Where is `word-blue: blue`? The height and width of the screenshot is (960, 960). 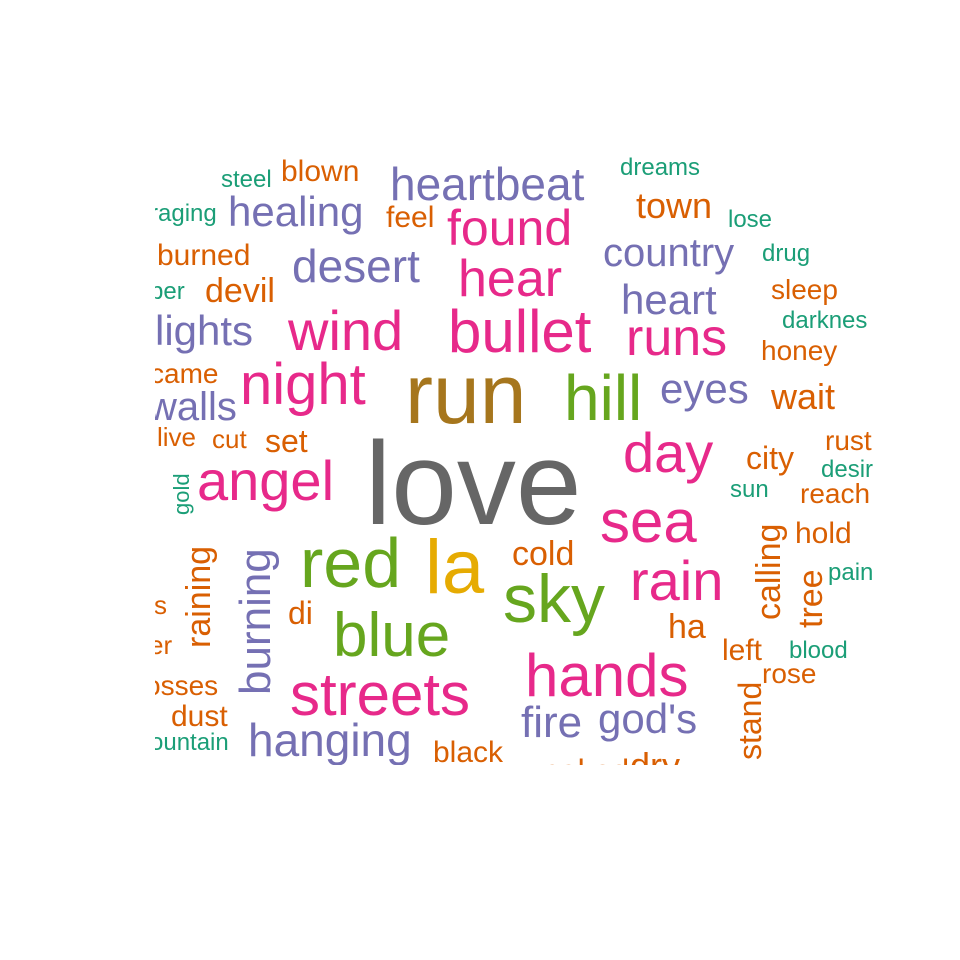 word-blue: blue is located at coordinates (391, 635).